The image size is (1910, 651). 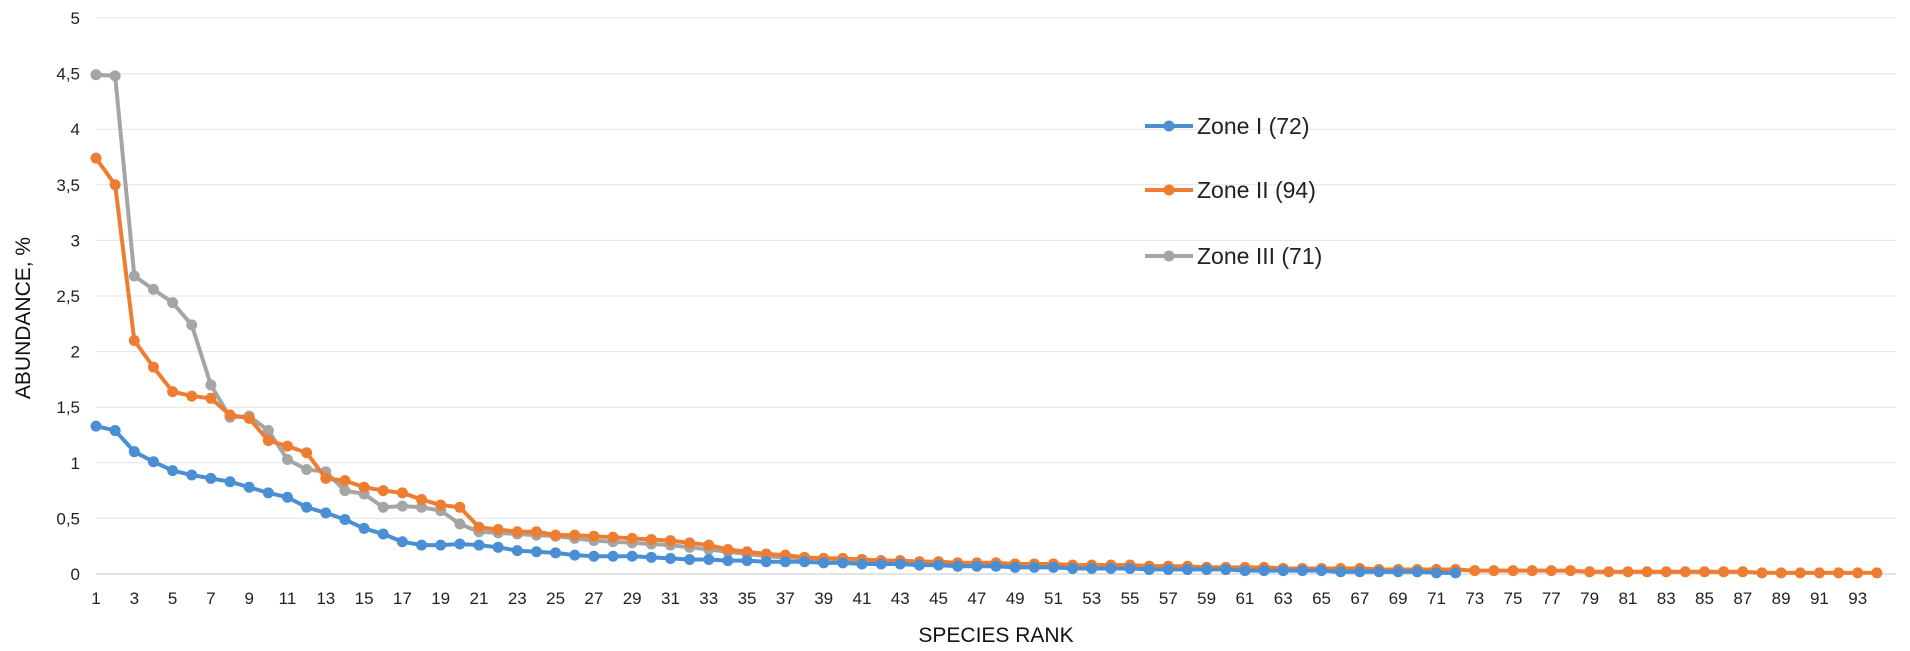 I want to click on y-tick-label: 2,5, so click(x=68, y=296).